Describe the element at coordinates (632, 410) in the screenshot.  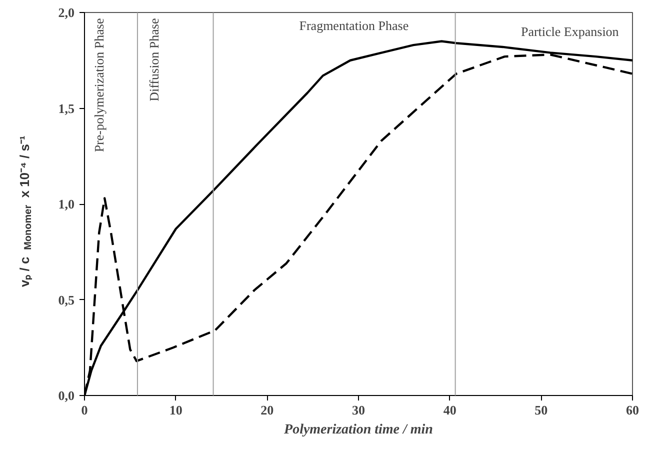
I see `x-tick-label: 60` at that location.